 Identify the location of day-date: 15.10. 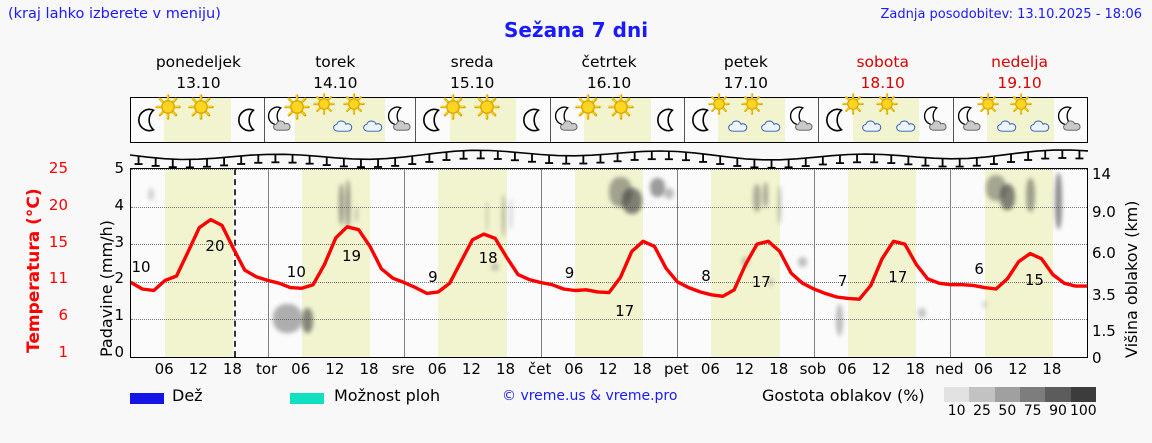
(472, 83).